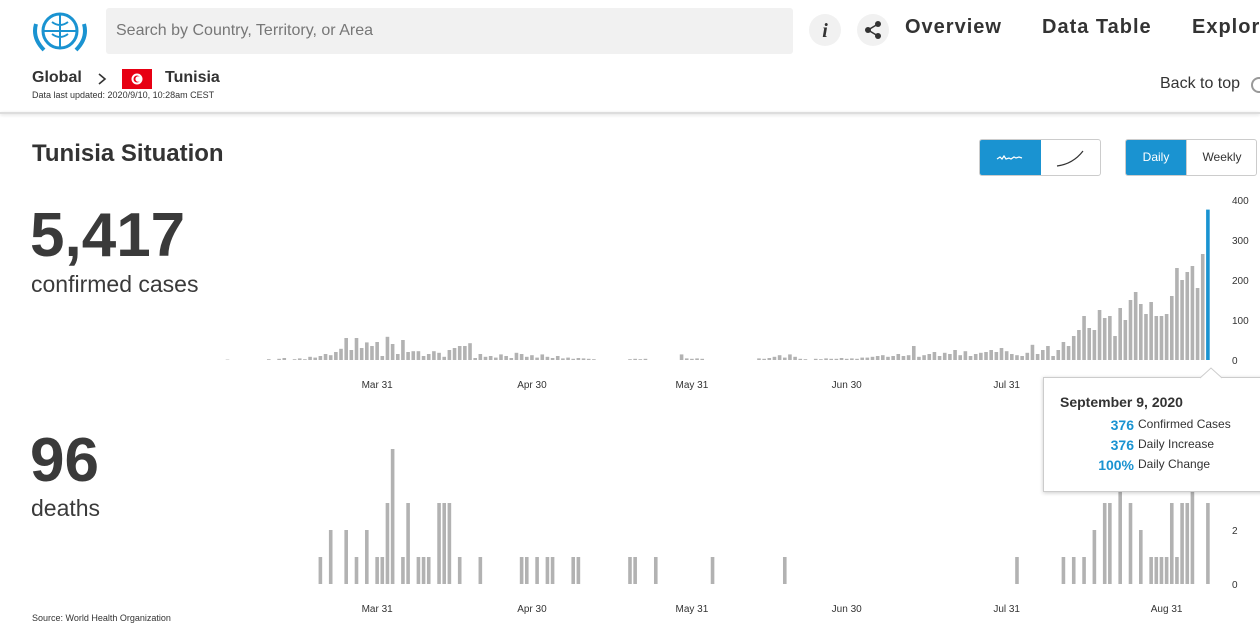  I want to click on info-button: i, so click(825, 30).